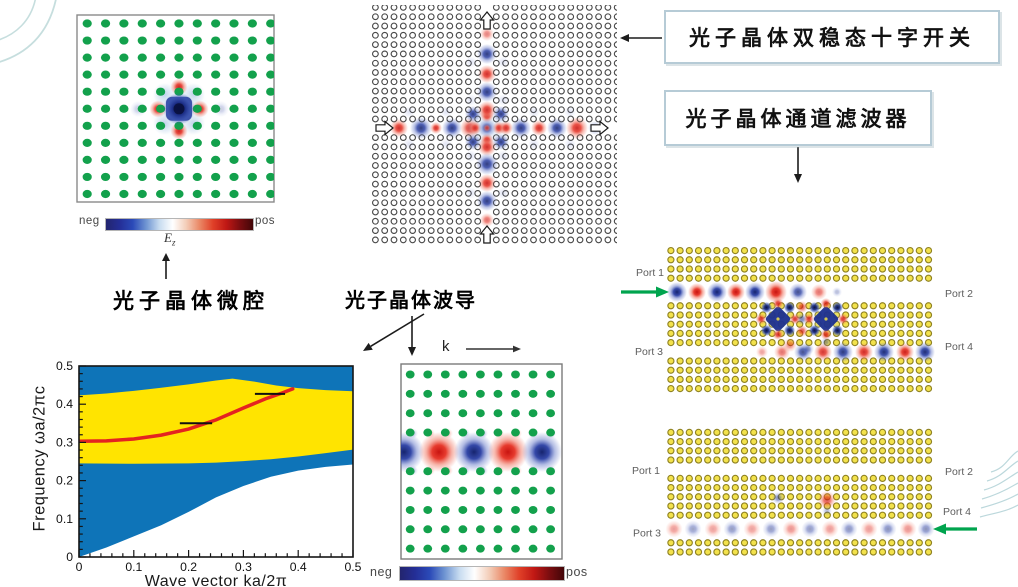 The height and width of the screenshot is (587, 1018). What do you see at coordinates (179, 224) in the screenshot?
I see `colorbar-microcavity` at bounding box center [179, 224].